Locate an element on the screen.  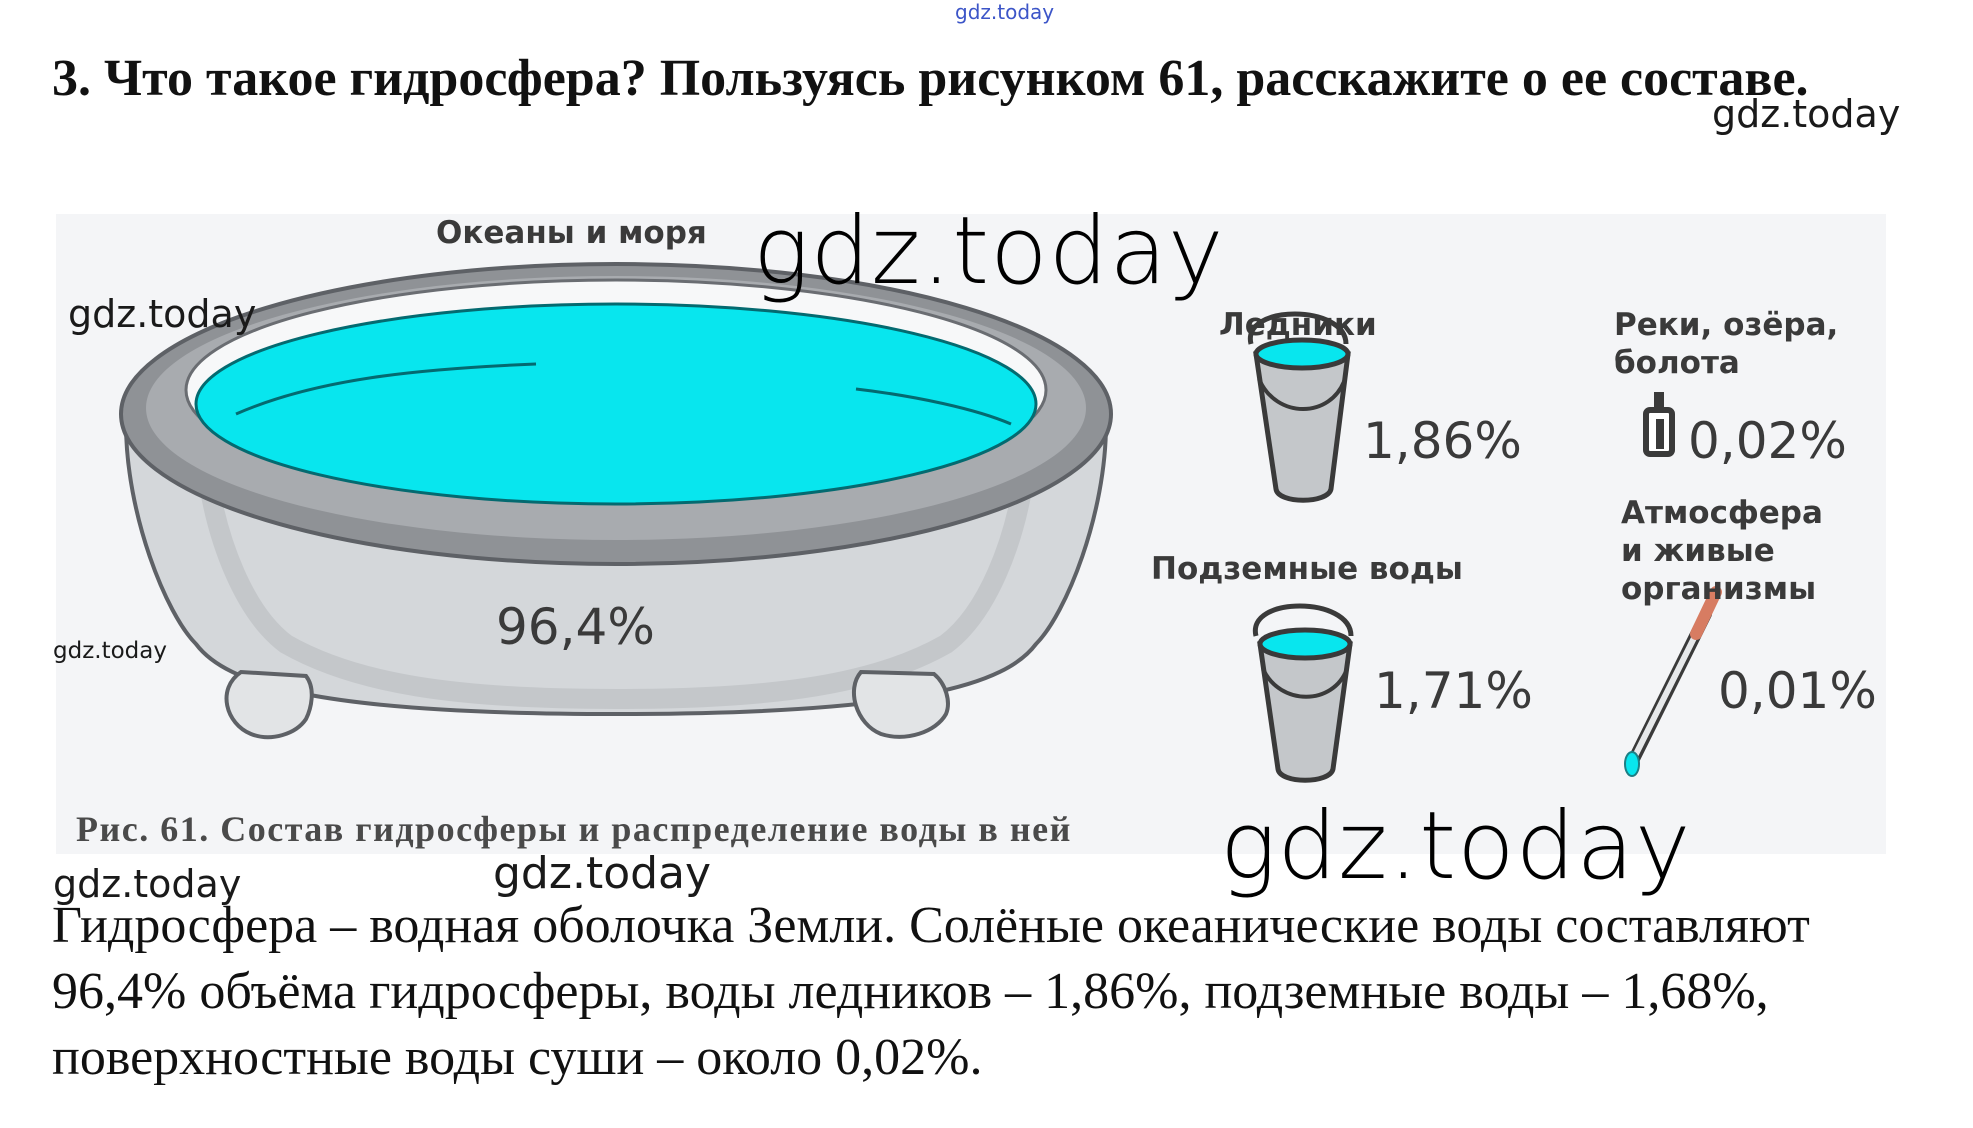
pipette-icon is located at coordinates (1673, 681).